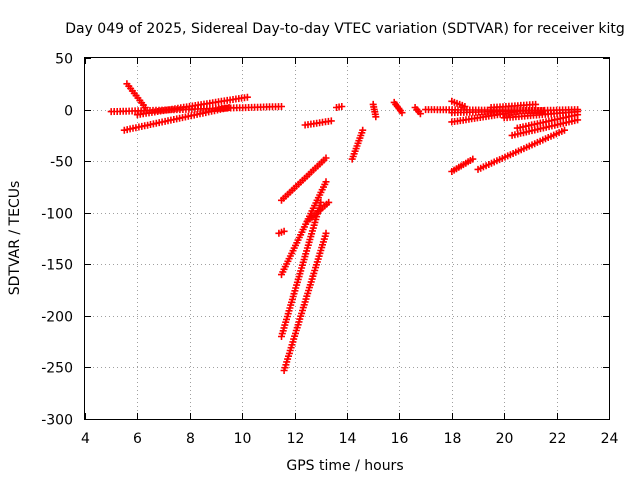 This screenshot has width=640, height=480. What do you see at coordinates (64, 60) in the screenshot?
I see `y-tick-label: 50` at bounding box center [64, 60].